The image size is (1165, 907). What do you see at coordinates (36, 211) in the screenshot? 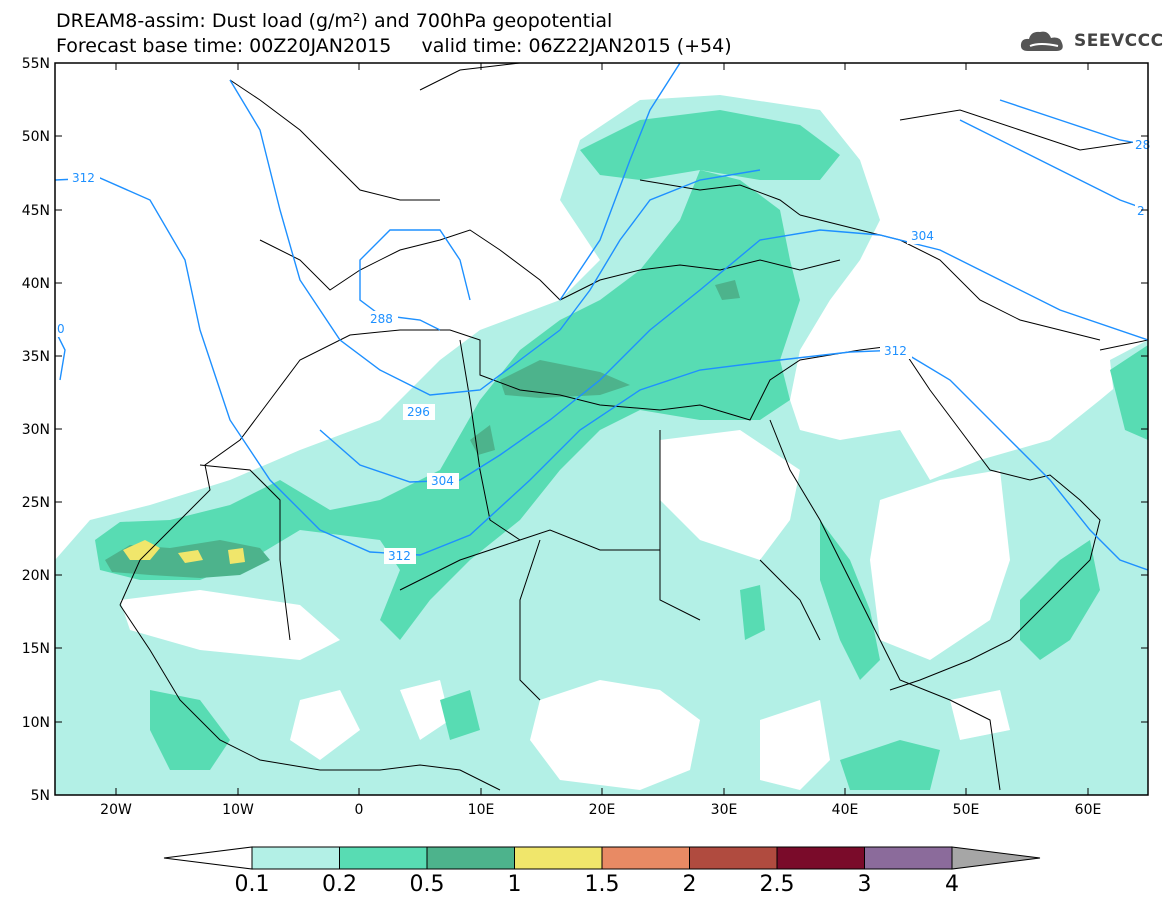
I see `lat-label: 45N` at bounding box center [36, 211].